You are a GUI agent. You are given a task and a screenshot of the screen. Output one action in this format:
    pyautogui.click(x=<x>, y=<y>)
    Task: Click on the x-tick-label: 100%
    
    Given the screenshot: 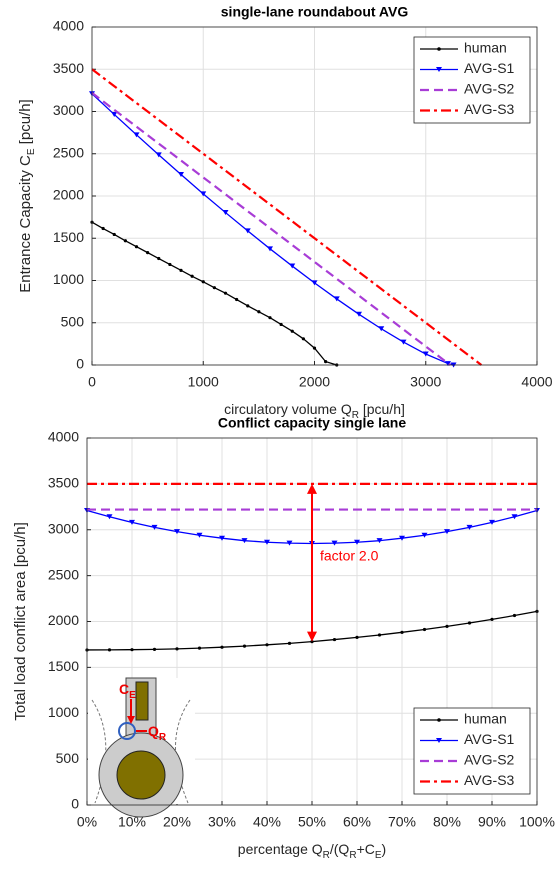 What is the action you would take?
    pyautogui.click(x=537, y=822)
    